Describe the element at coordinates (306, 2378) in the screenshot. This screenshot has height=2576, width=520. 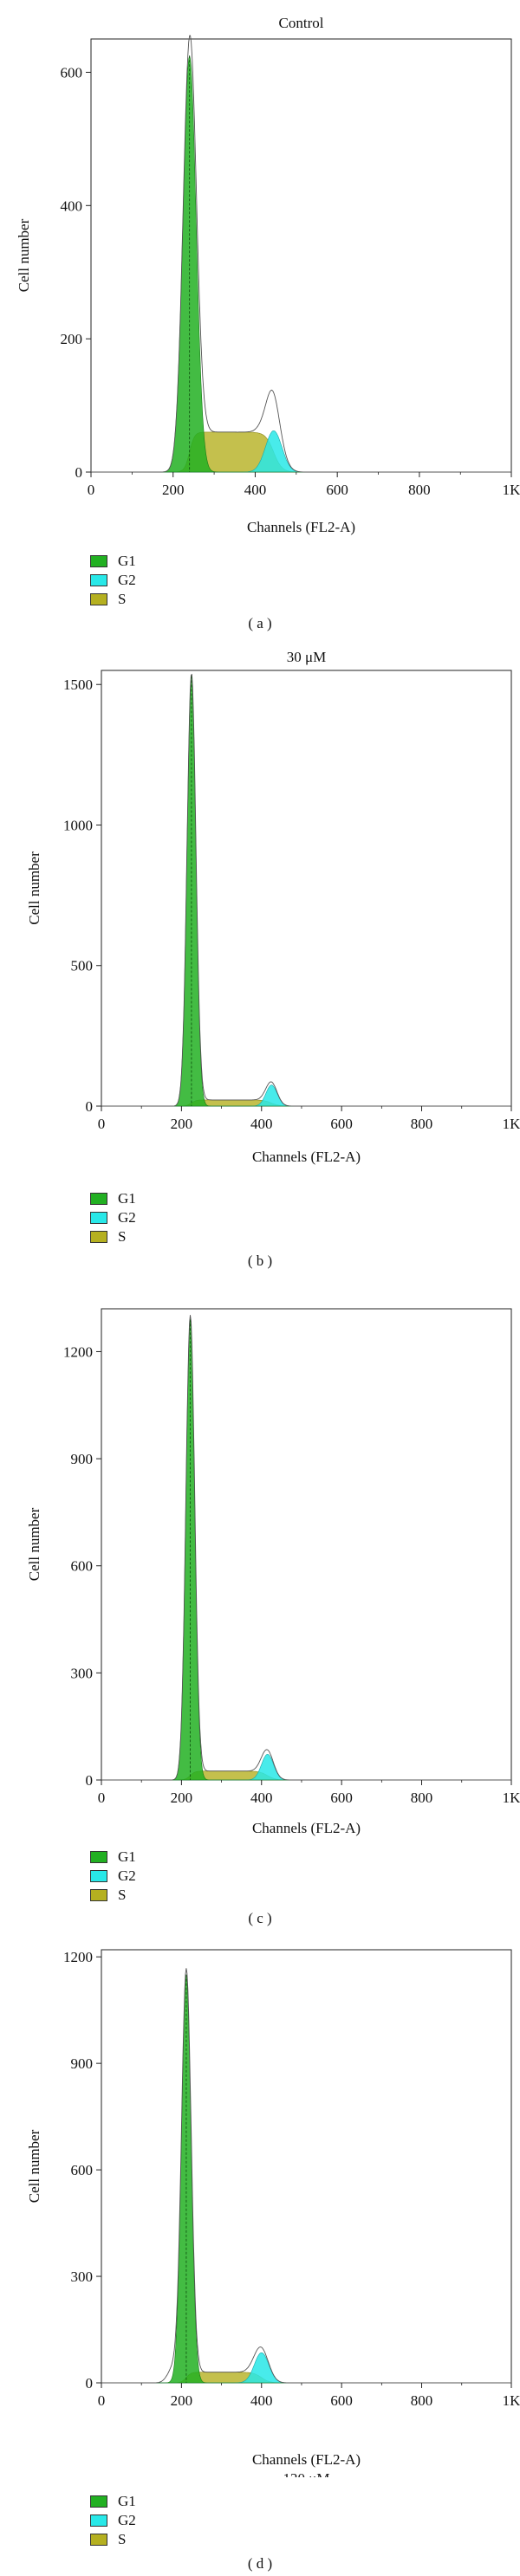
I see `series-s-area-d` at that location.